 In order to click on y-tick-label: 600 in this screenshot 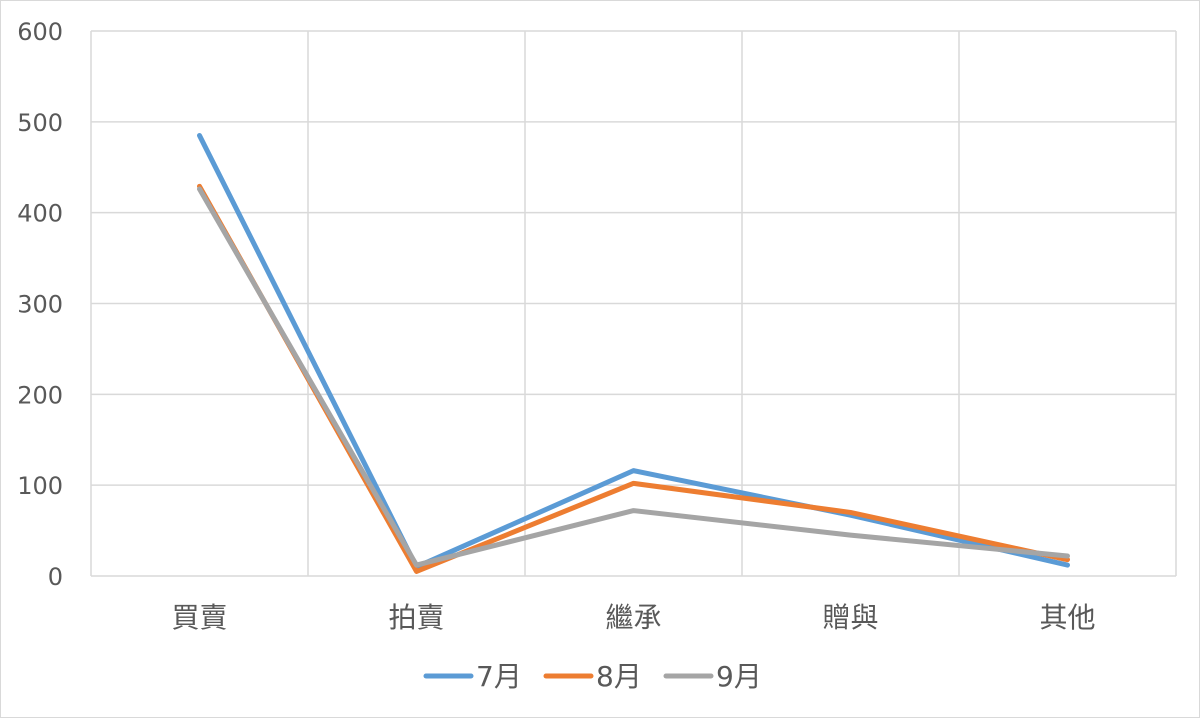, I will do `click(40, 32)`.